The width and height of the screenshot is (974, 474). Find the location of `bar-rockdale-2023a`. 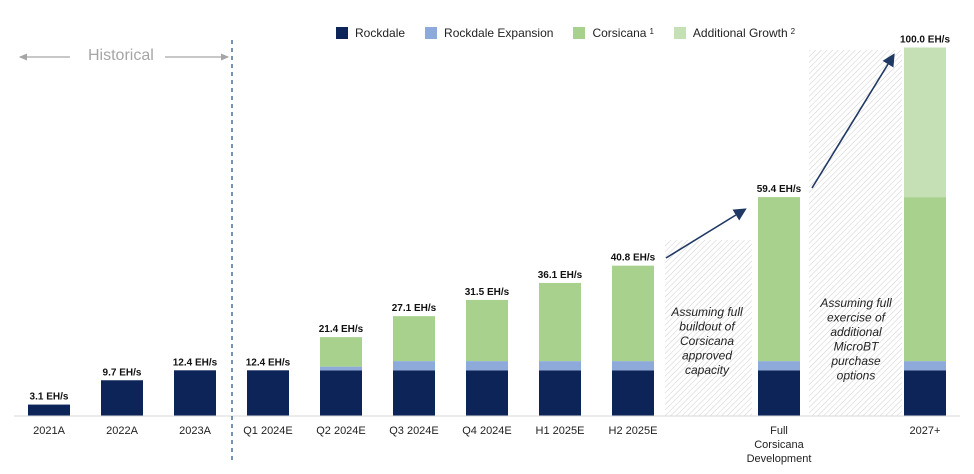

bar-rockdale-2023a is located at coordinates (195, 393).